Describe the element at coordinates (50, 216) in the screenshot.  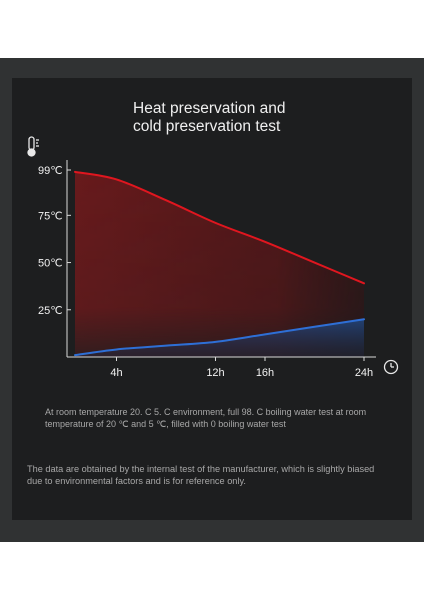
I see `y-tick-label: 75℃` at that location.